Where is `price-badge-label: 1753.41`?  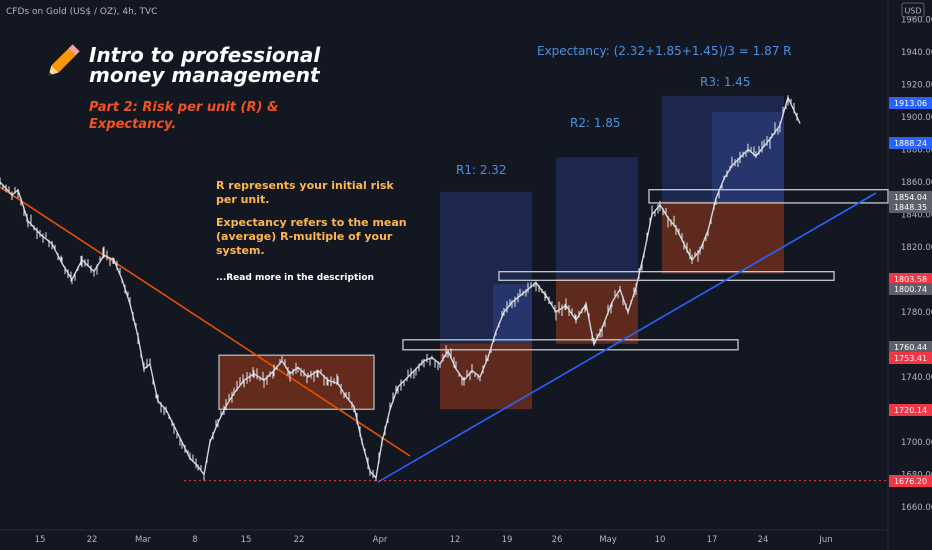 price-badge-label: 1753.41 is located at coordinates (910, 358).